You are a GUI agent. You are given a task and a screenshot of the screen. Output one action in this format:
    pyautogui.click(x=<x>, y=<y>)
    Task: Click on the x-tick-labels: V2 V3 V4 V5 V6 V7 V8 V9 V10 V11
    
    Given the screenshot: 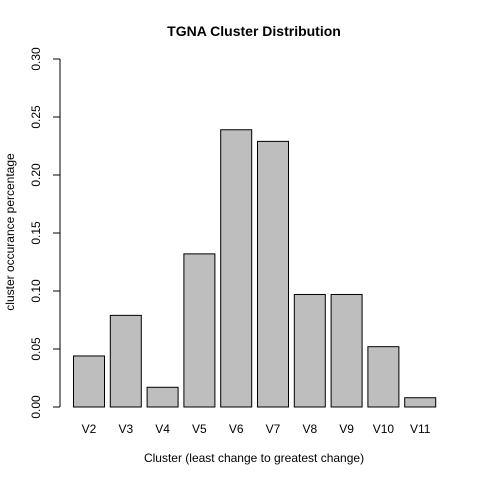 What is the action you would take?
    pyautogui.click(x=256, y=429)
    